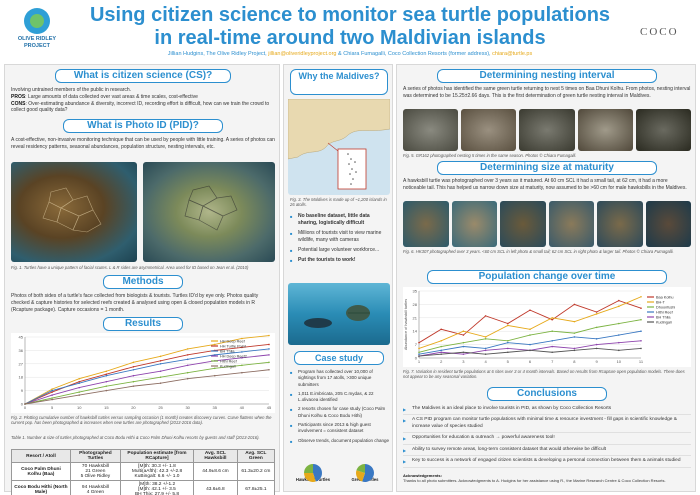  I want to click on y-tick-label: 21, so click(415, 317).